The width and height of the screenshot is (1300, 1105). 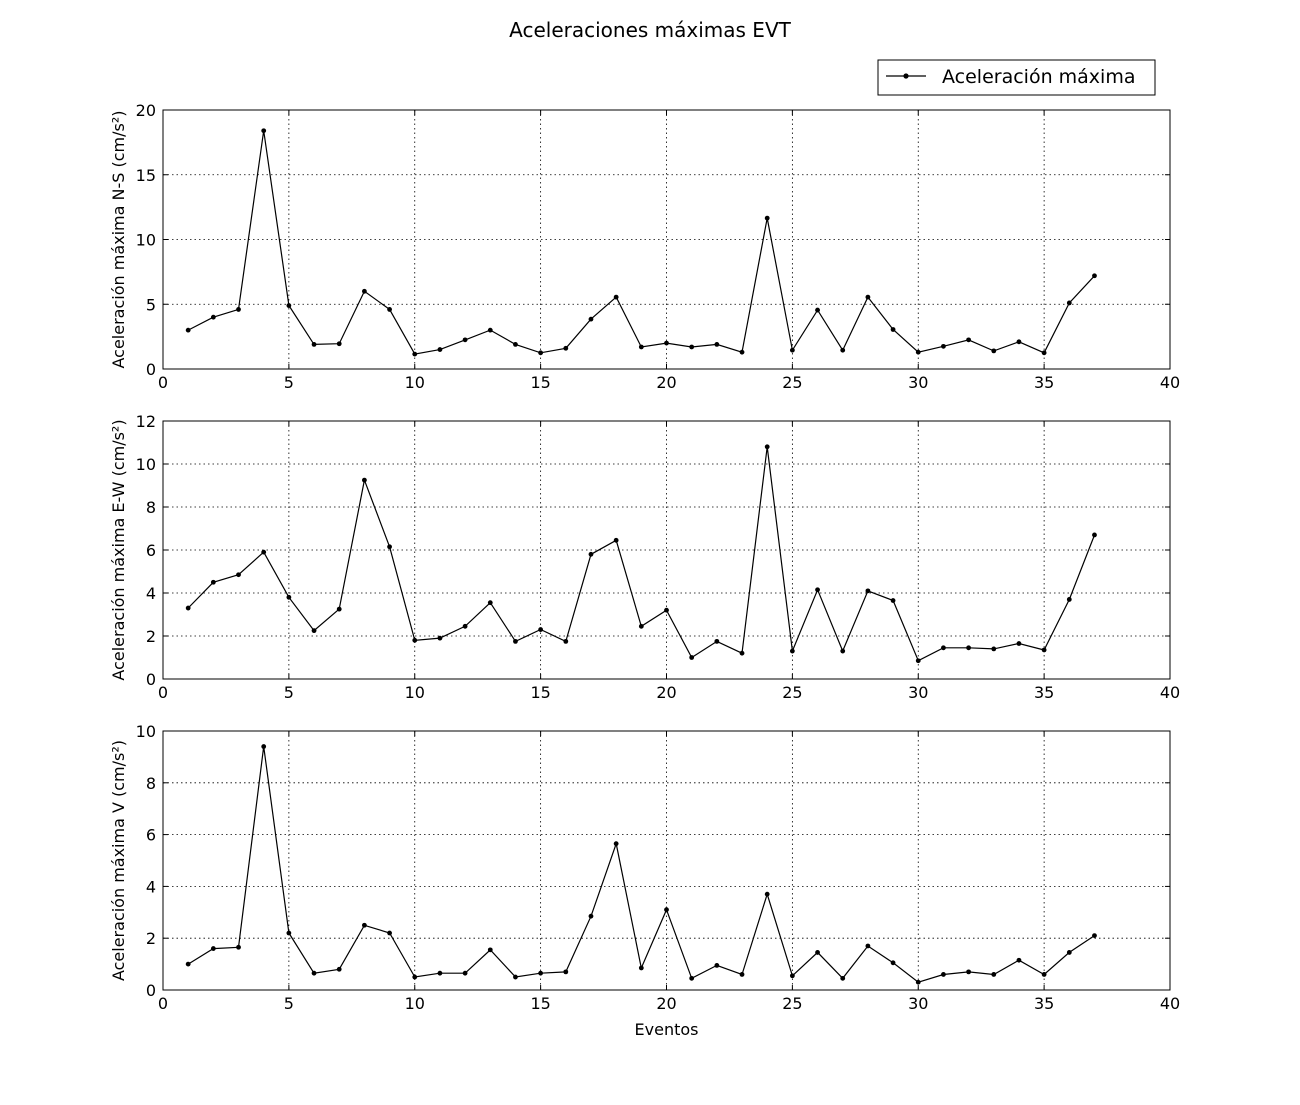 I want to click on y-tick-label: 12, so click(x=146, y=421).